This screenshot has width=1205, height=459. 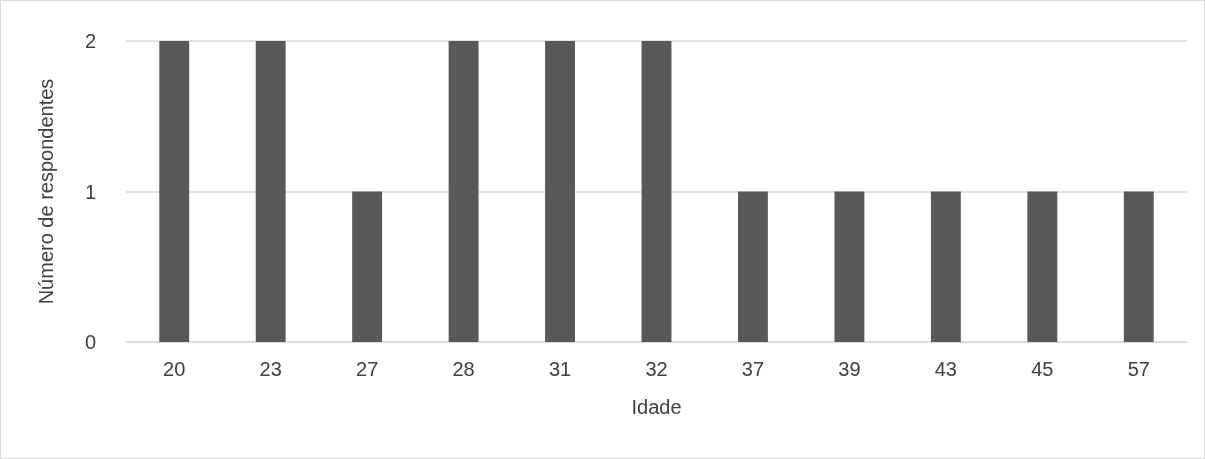 What do you see at coordinates (656, 369) in the screenshot?
I see `x-tick-label: 32` at bounding box center [656, 369].